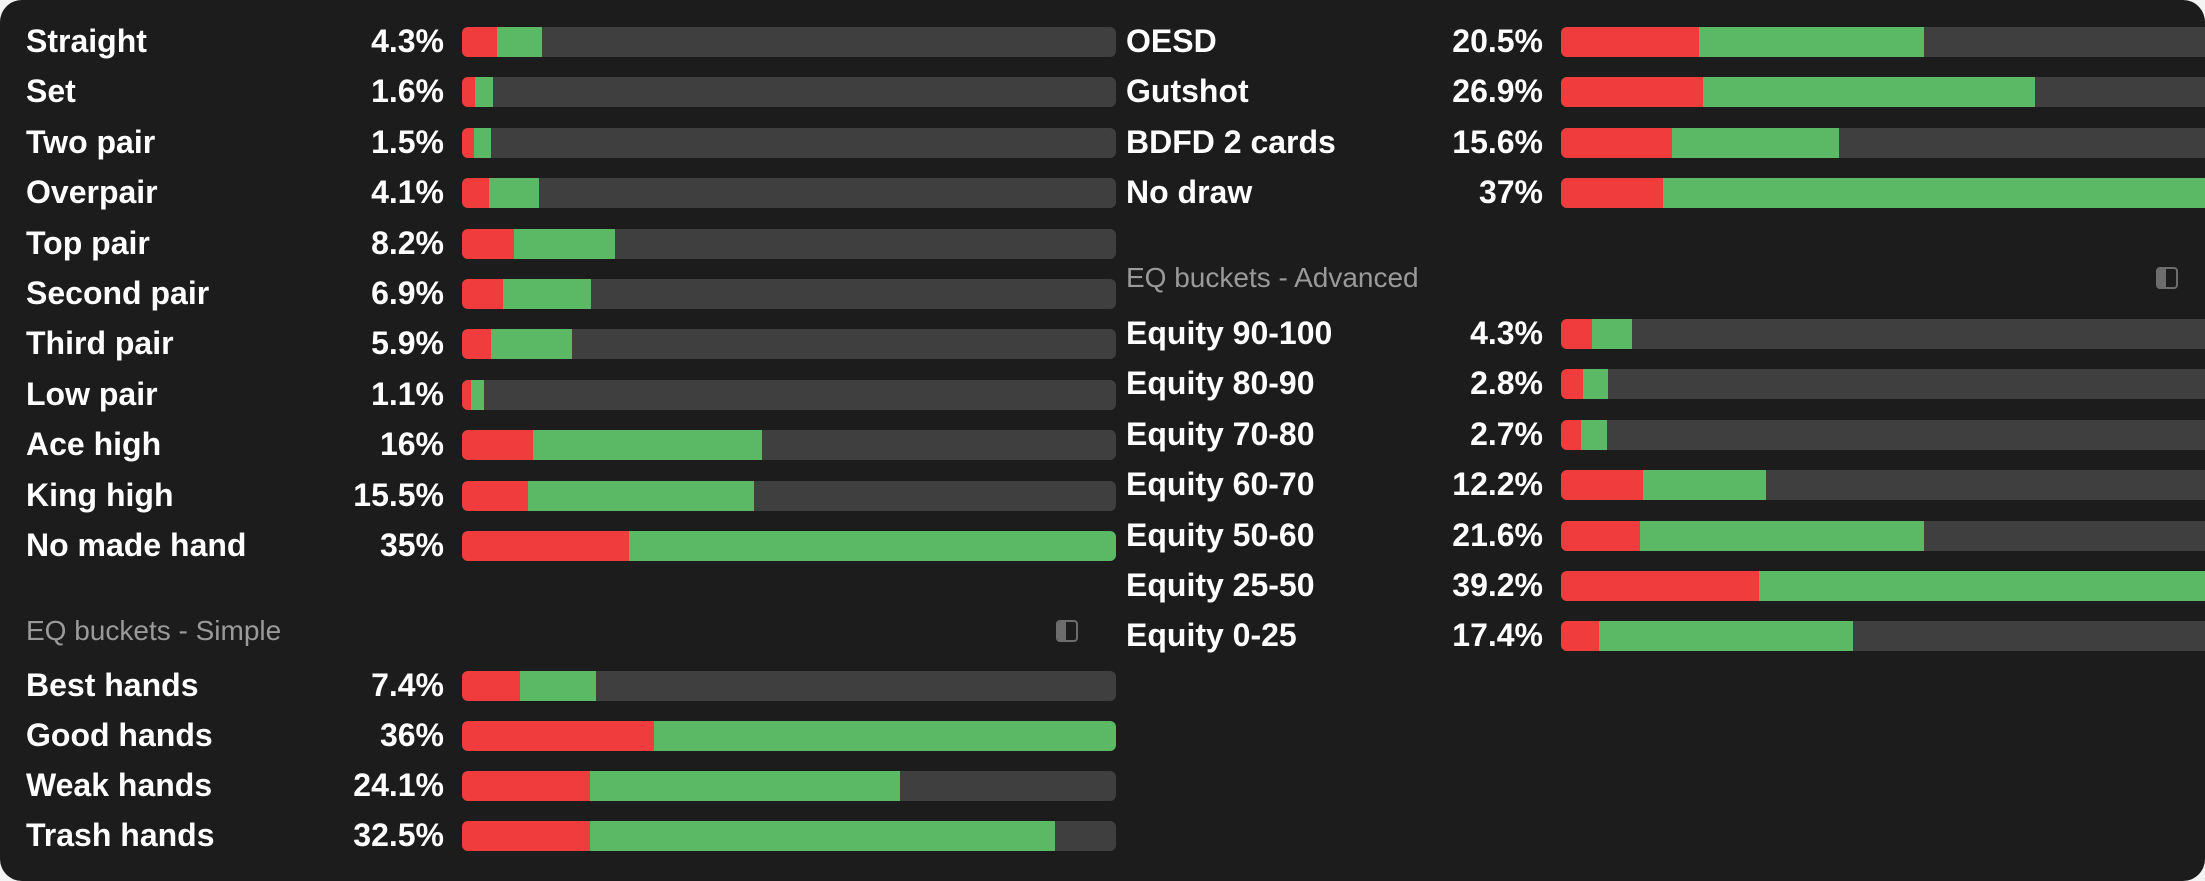  I want to click on row-label: Overpair, so click(92, 192).